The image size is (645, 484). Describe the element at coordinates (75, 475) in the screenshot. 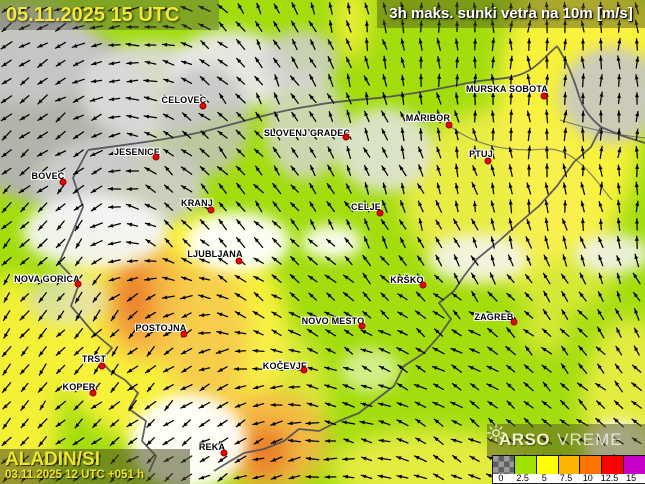

I see `model-run-info: 03.11.2025 12 UTC +051 h` at that location.